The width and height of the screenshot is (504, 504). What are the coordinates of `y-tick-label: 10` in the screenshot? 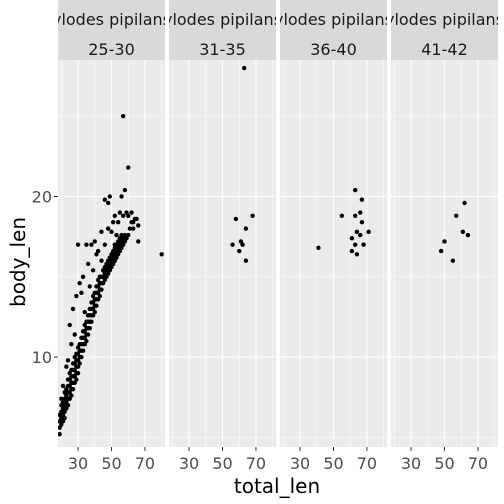 It's located at (42, 357).